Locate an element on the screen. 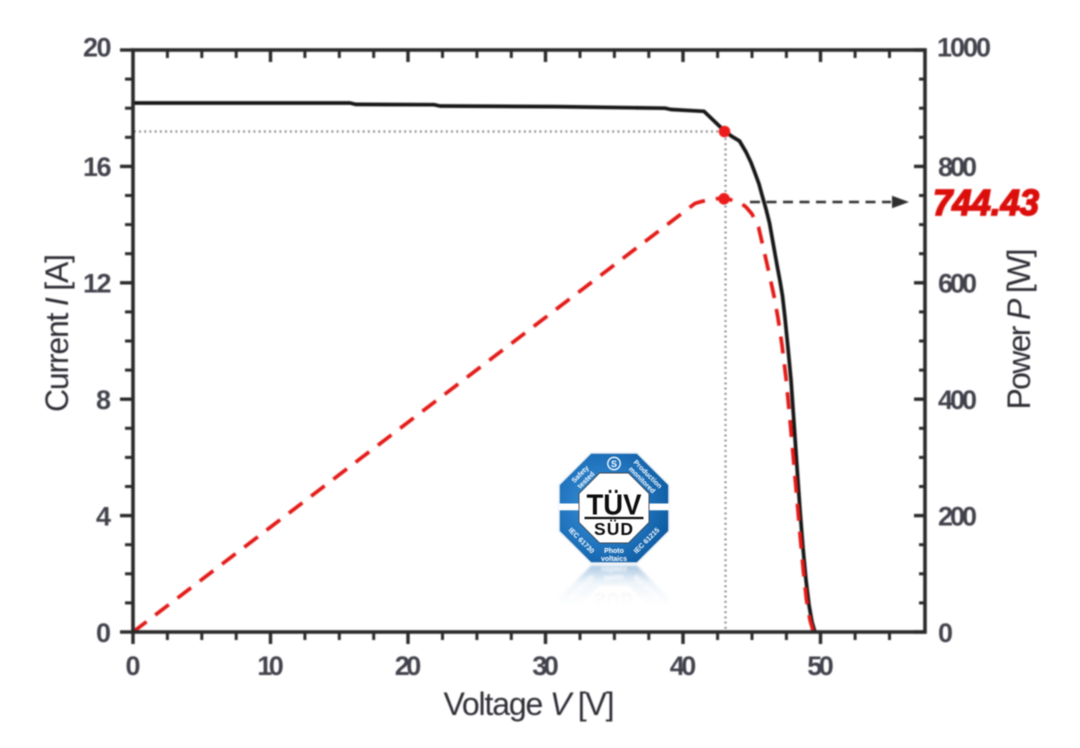 The image size is (1080, 748). svg-text: 800 is located at coordinates (957, 167).